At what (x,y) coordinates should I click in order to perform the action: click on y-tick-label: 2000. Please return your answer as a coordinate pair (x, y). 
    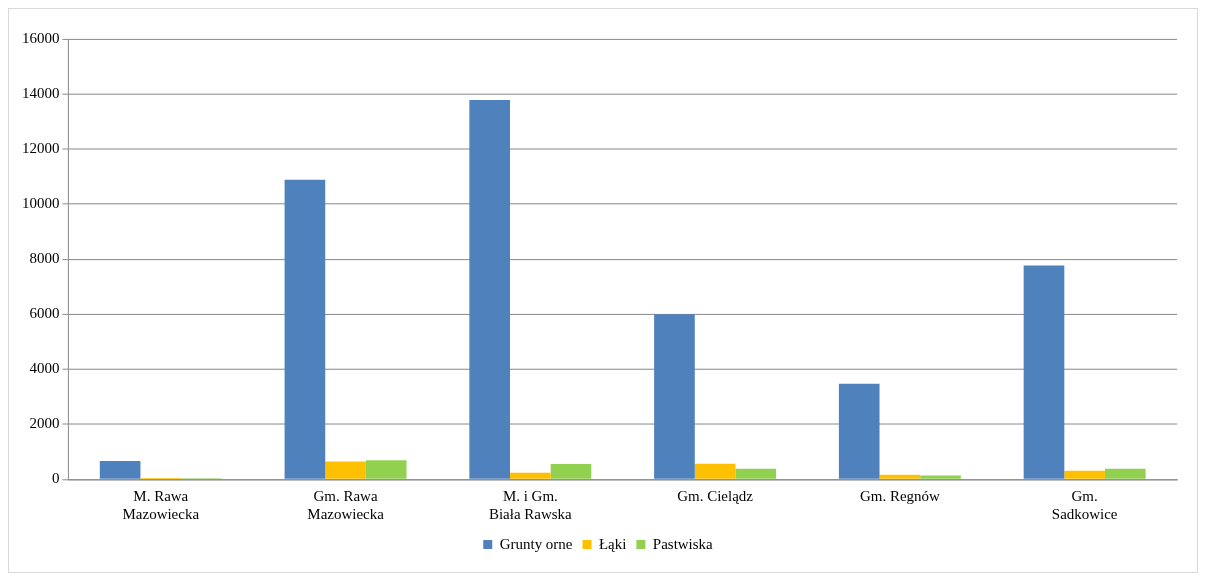
    Looking at the image, I should click on (44, 423).